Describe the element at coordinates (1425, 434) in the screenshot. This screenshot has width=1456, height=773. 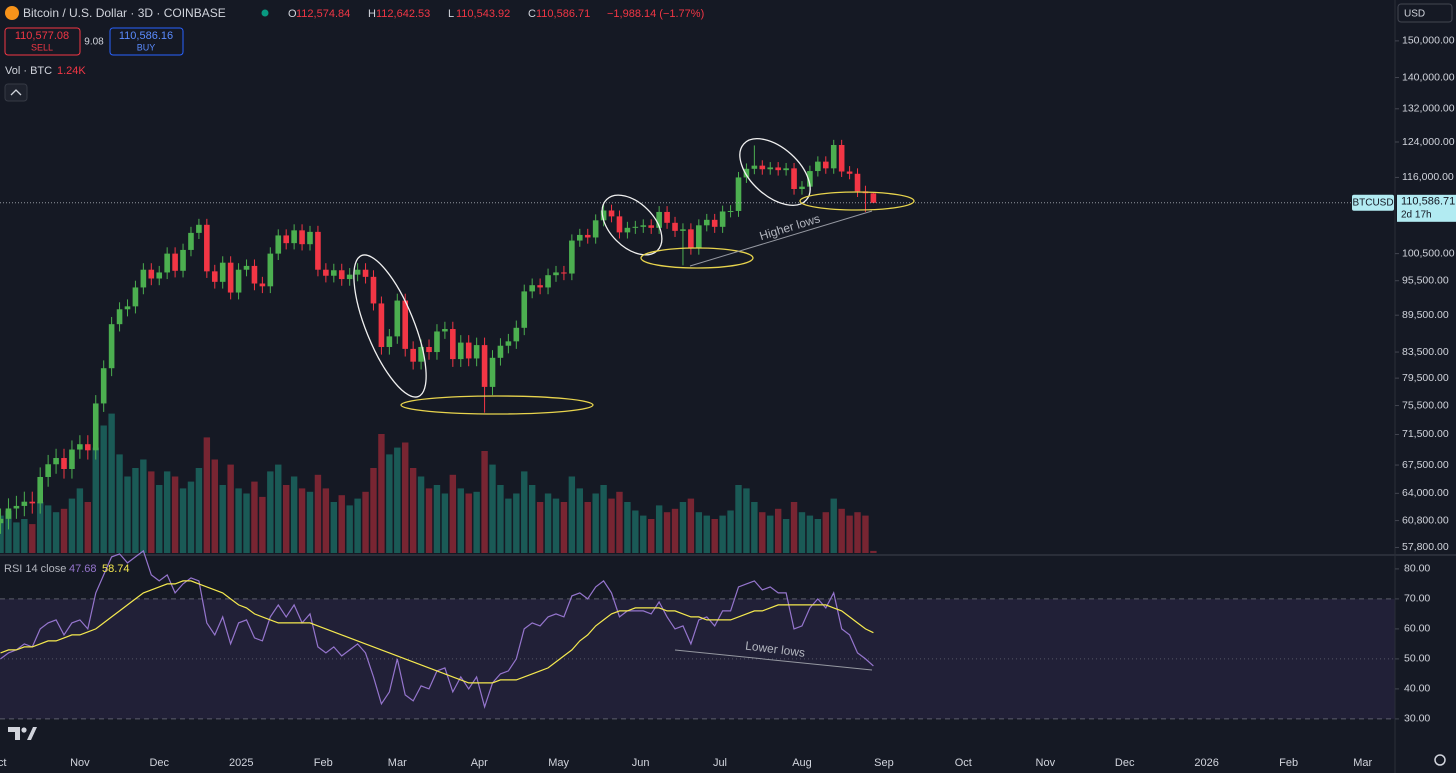
I see `y-tick-label: 71,500.00` at that location.